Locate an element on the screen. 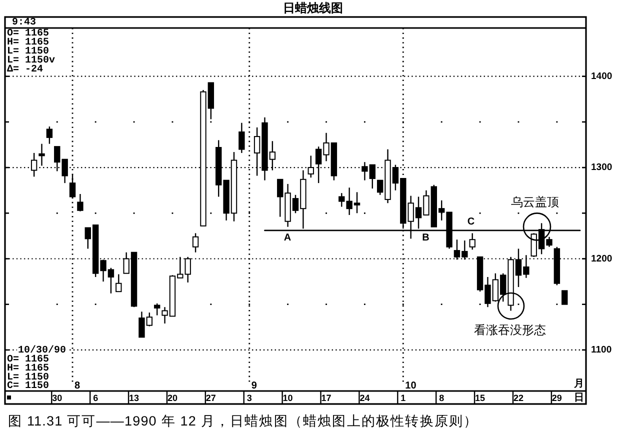  annotation: 9:43 is located at coordinates (24, 23).